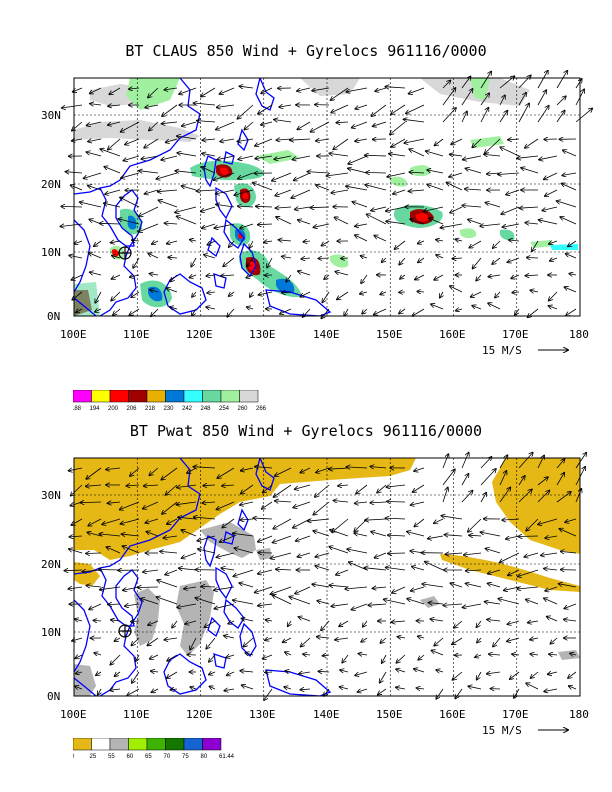 The width and height of the screenshot is (612, 792). I want to click on lon-label-180: 180, so click(579, 334).